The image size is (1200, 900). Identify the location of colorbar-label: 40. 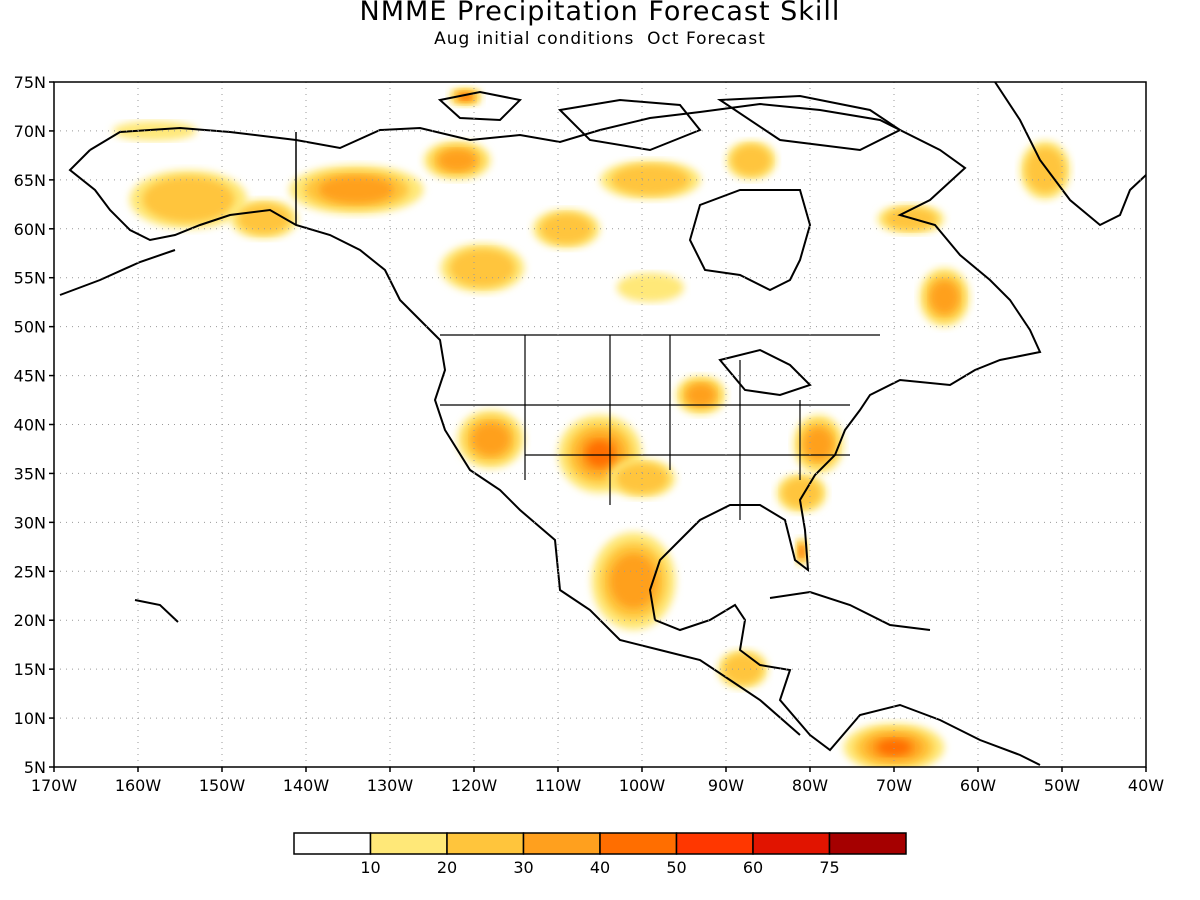
(600, 867).